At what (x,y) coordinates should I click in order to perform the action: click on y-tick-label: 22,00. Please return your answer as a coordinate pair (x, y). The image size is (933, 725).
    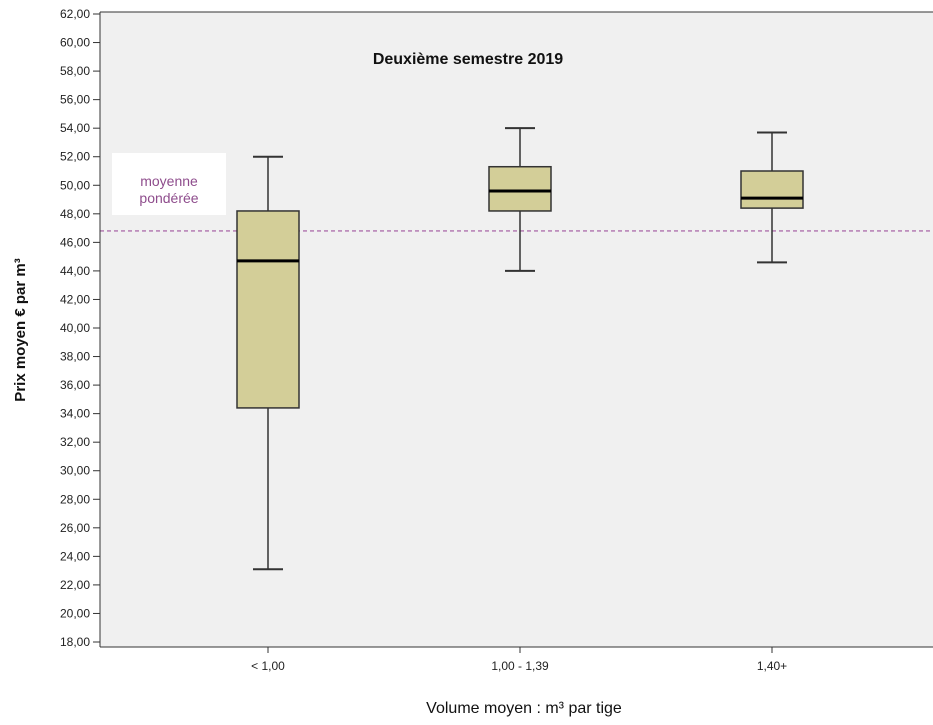
    Looking at the image, I should click on (75, 585).